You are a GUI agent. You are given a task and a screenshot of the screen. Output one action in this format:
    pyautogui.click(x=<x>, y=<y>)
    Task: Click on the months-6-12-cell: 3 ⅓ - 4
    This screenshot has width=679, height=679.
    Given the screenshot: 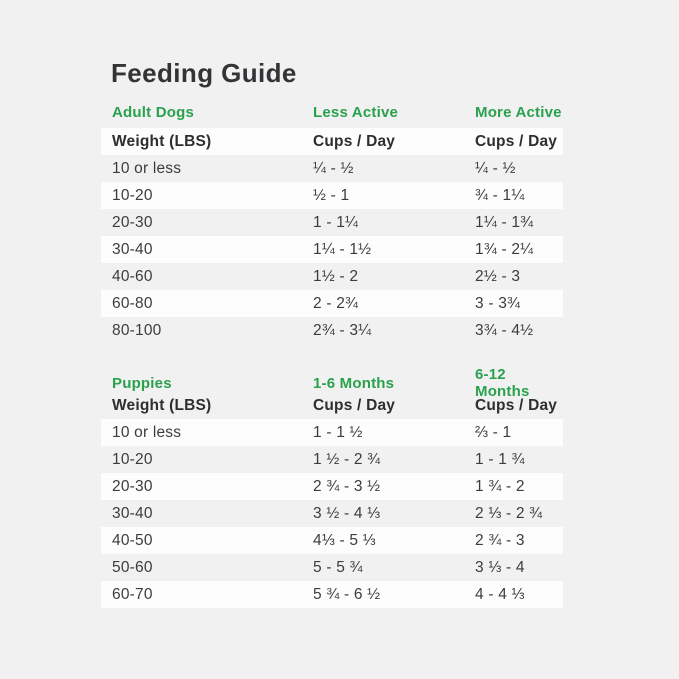 What is the action you would take?
    pyautogui.click(x=500, y=567)
    